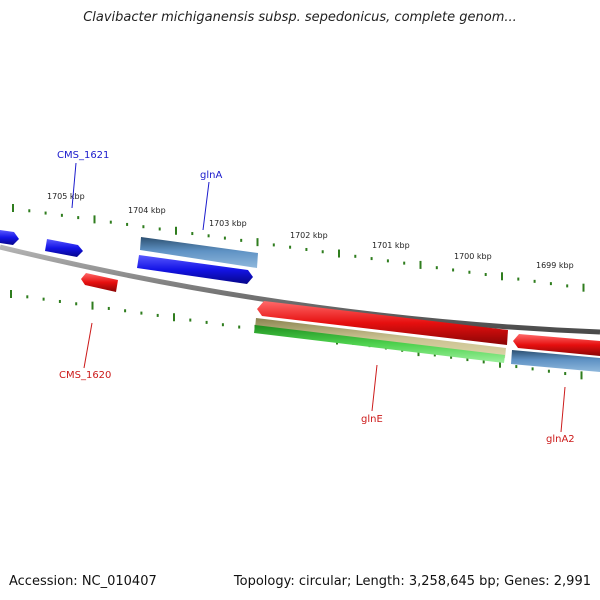 The height and width of the screenshot is (600, 600). I want to click on accession-text: Accession: NC_010407, so click(83, 581).